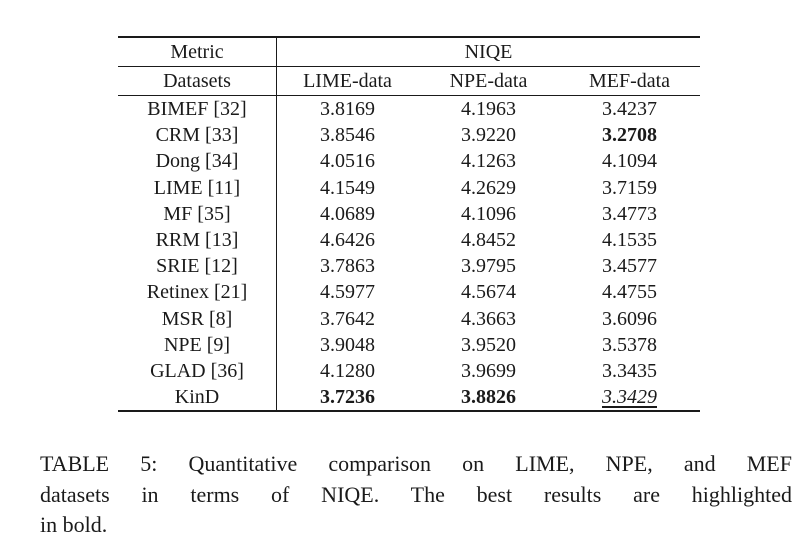  Describe the element at coordinates (409, 397) in the screenshot. I see `table-row: KinD 3.7236 3.8826 3.3429` at that location.